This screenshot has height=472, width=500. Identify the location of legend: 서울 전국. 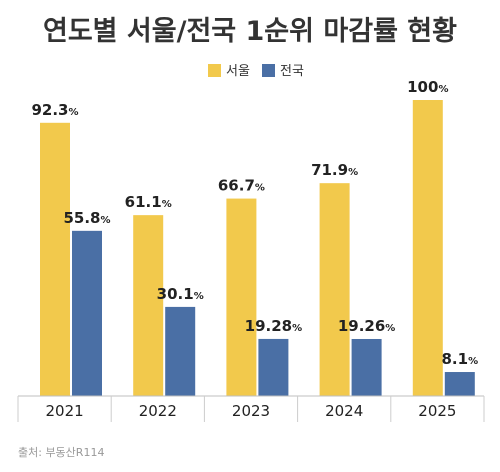
(256, 71).